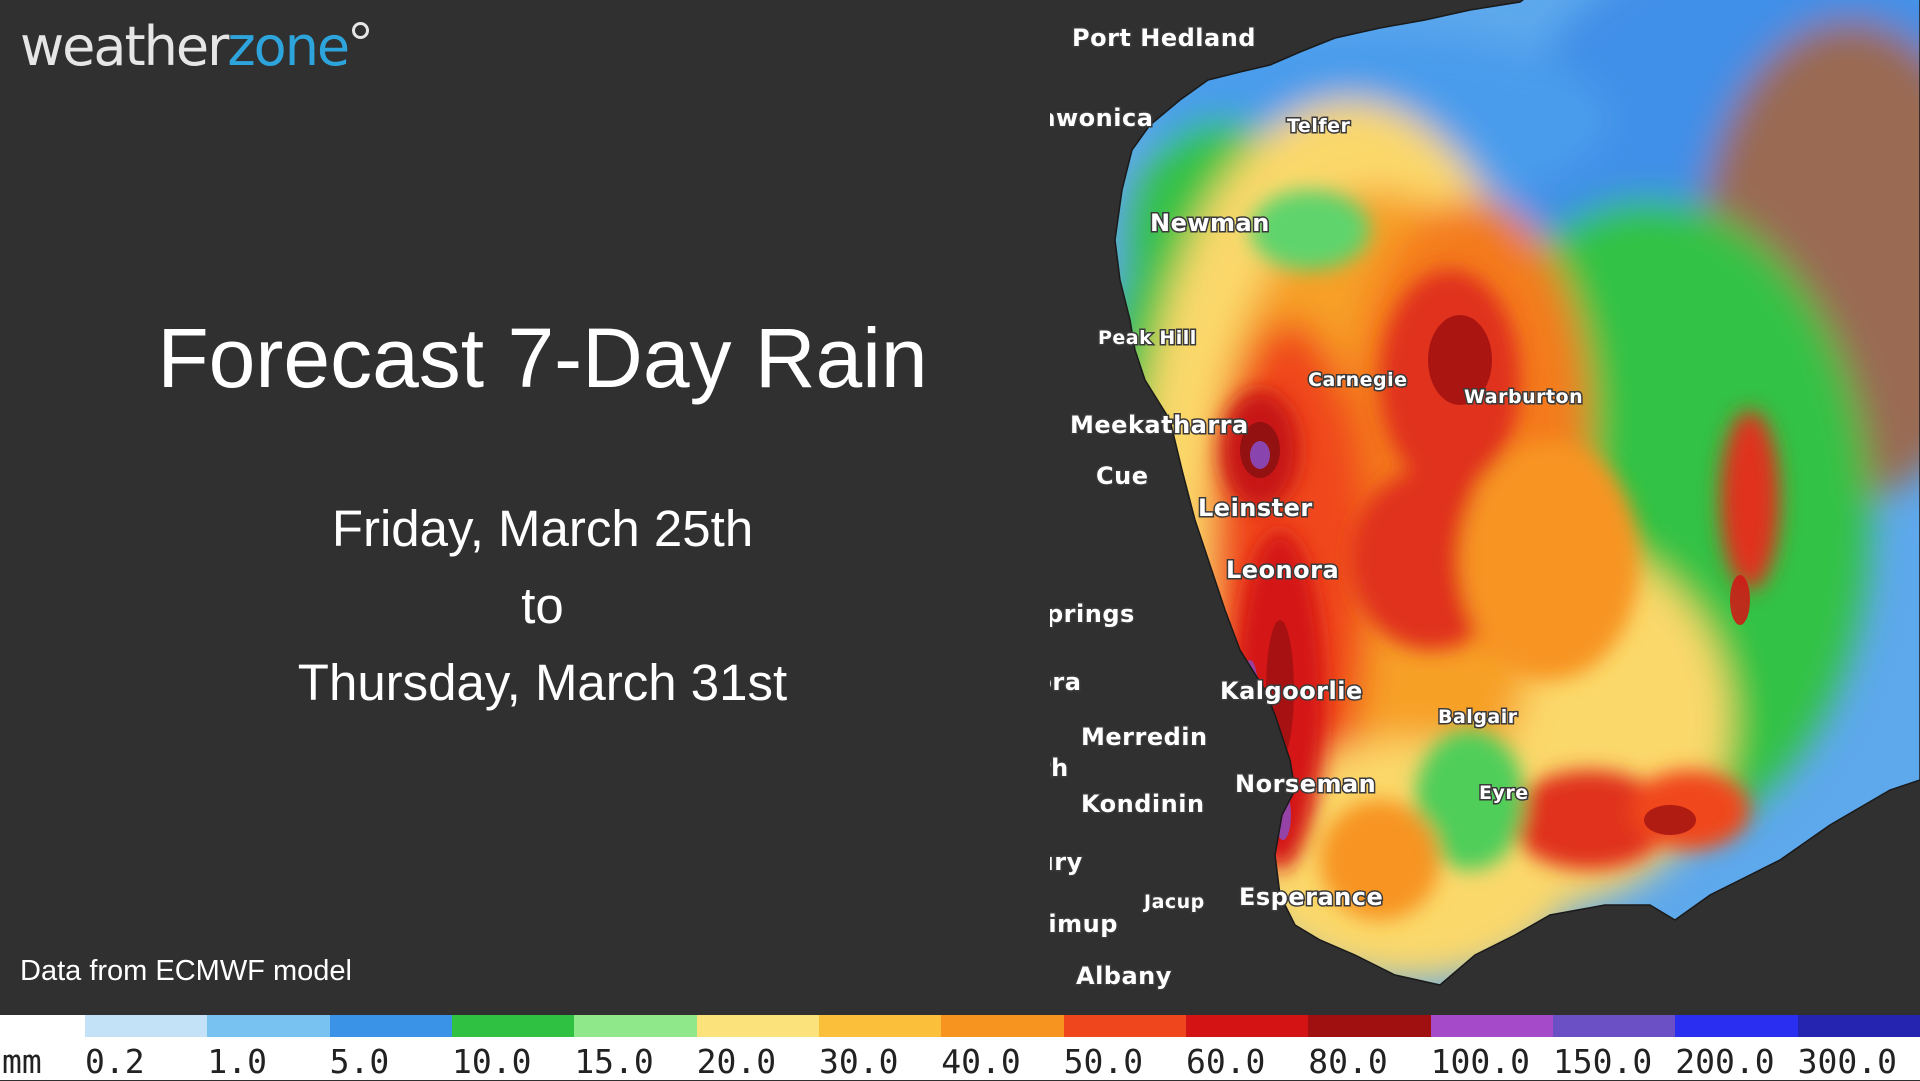 The height and width of the screenshot is (1081, 1920). What do you see at coordinates (542, 682) in the screenshot?
I see `date-end: Thursday, March 31st` at bounding box center [542, 682].